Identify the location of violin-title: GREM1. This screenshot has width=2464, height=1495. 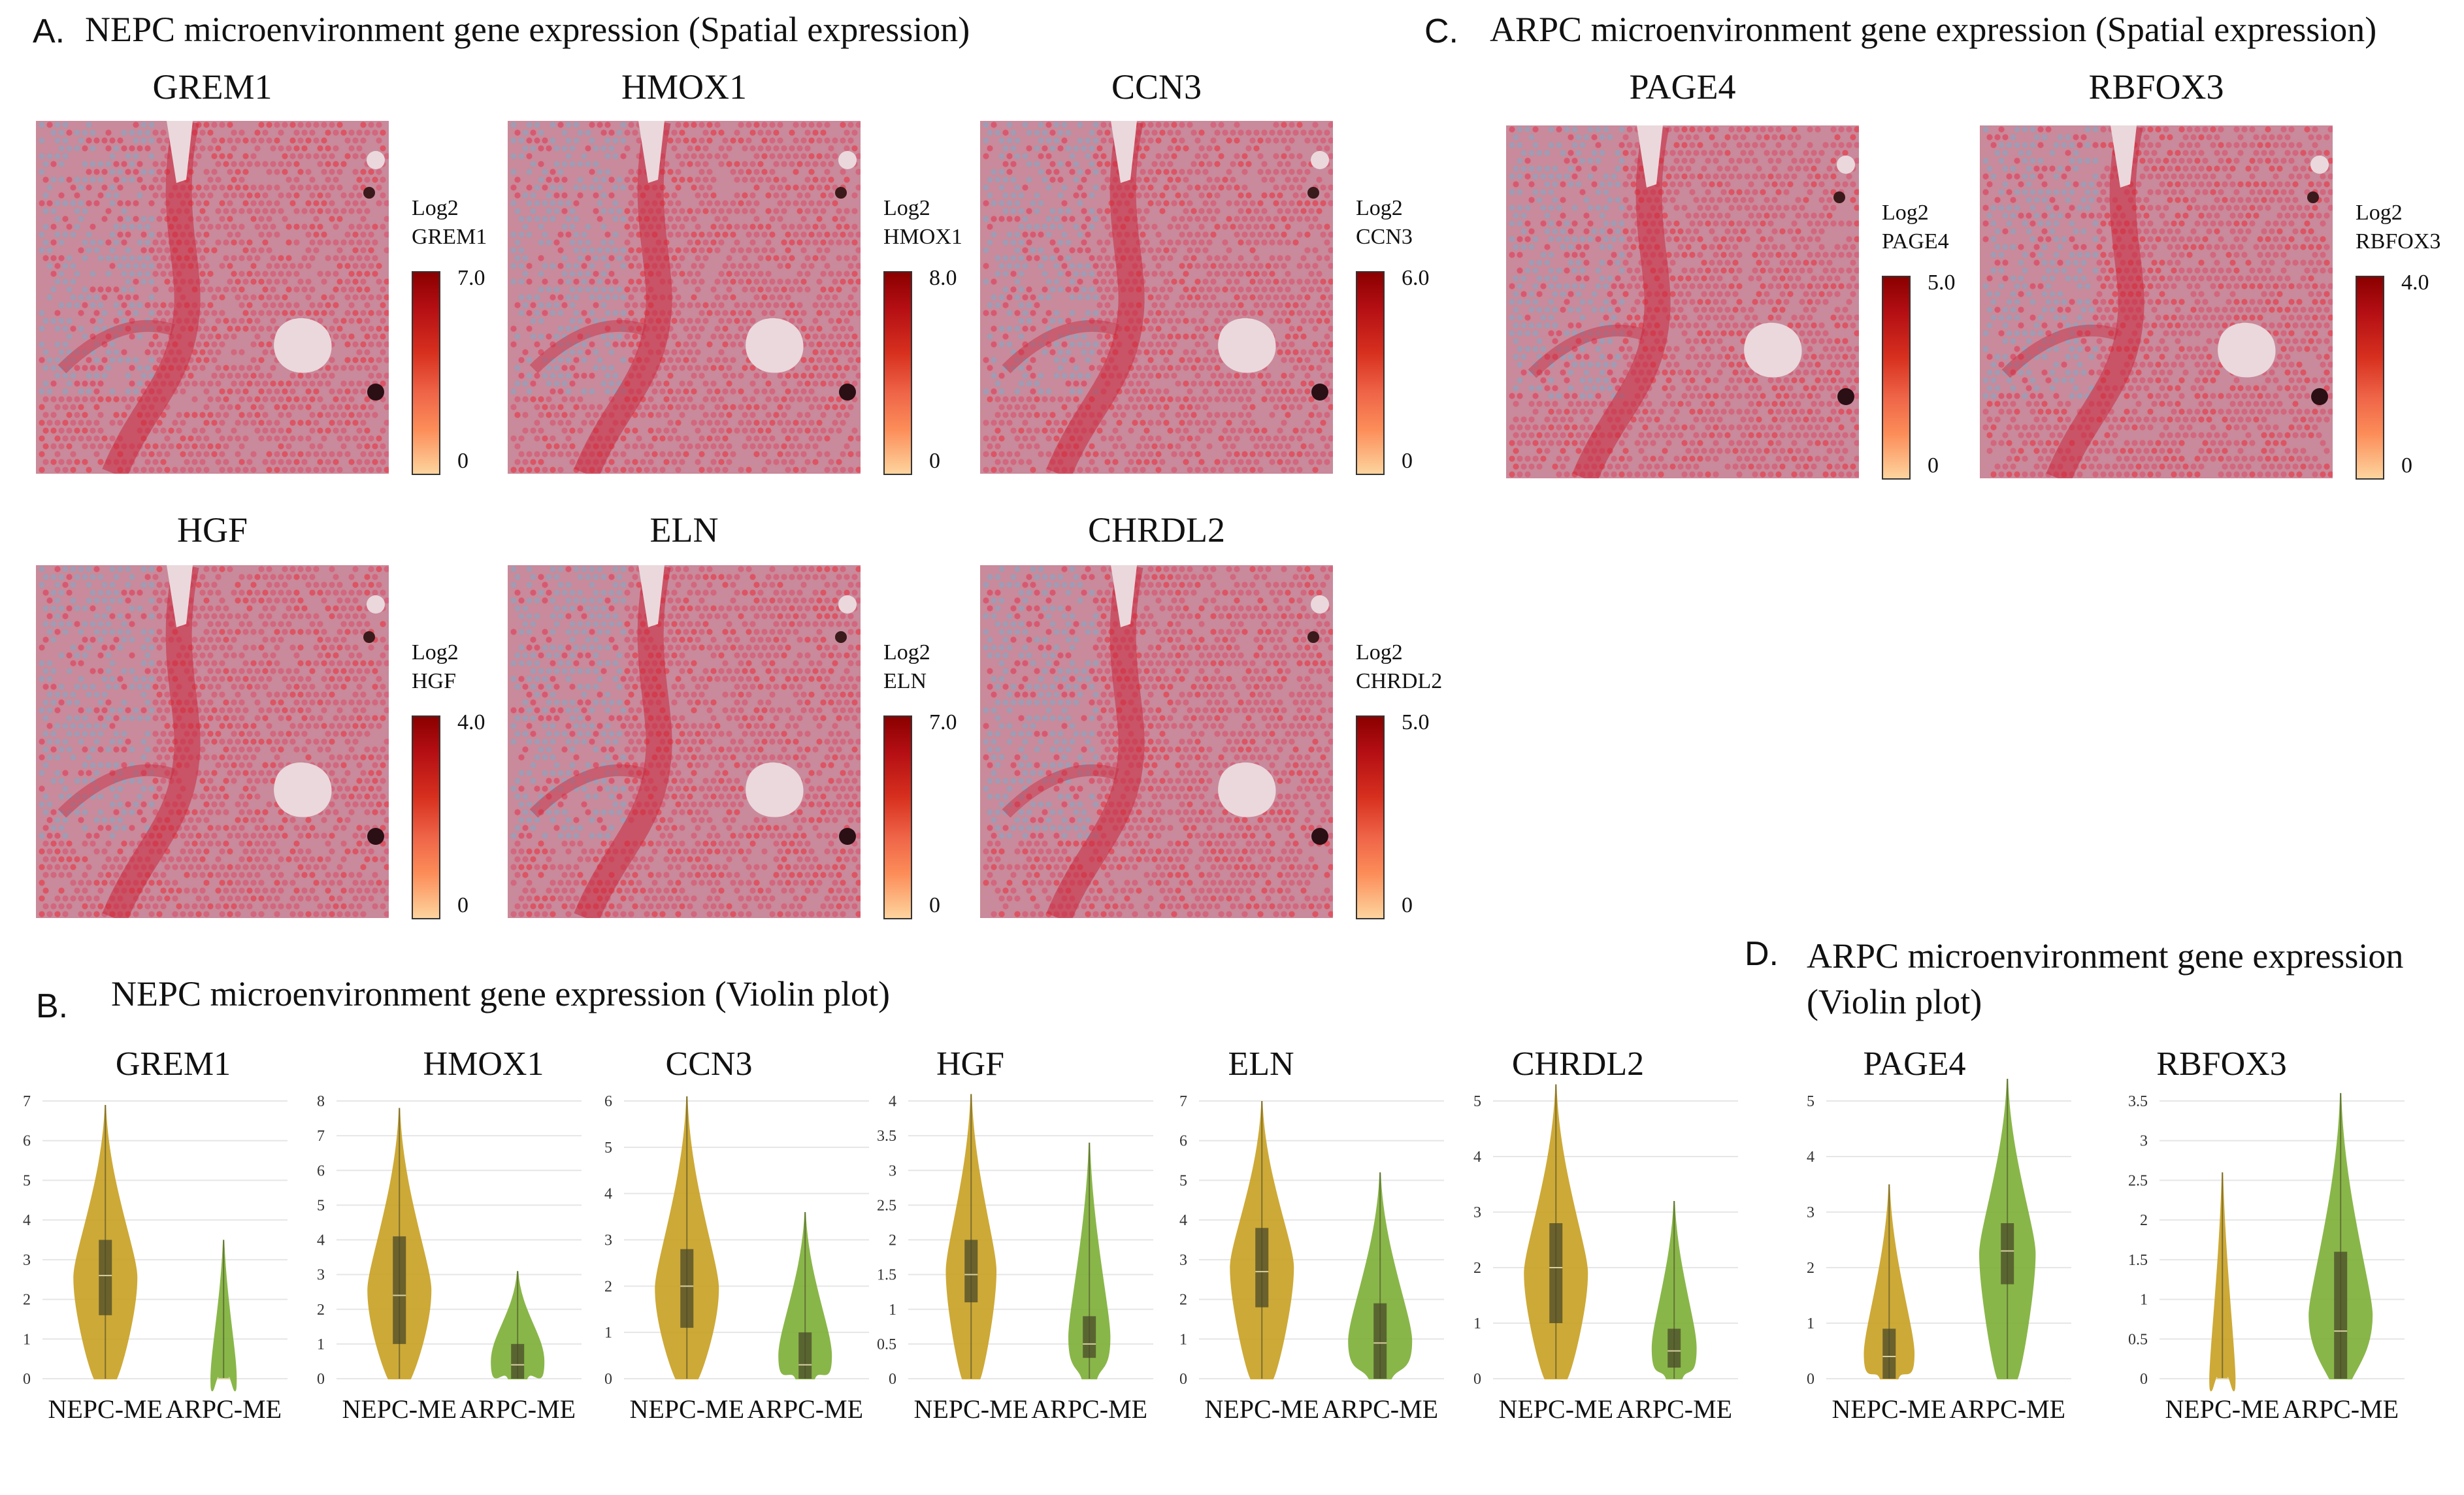
(173, 1064).